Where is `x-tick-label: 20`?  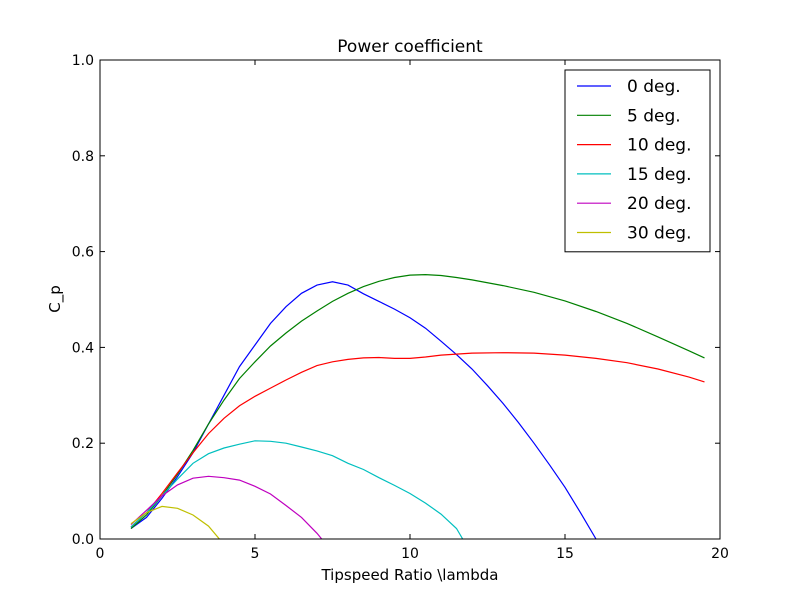 x-tick-label: 20 is located at coordinates (720, 554).